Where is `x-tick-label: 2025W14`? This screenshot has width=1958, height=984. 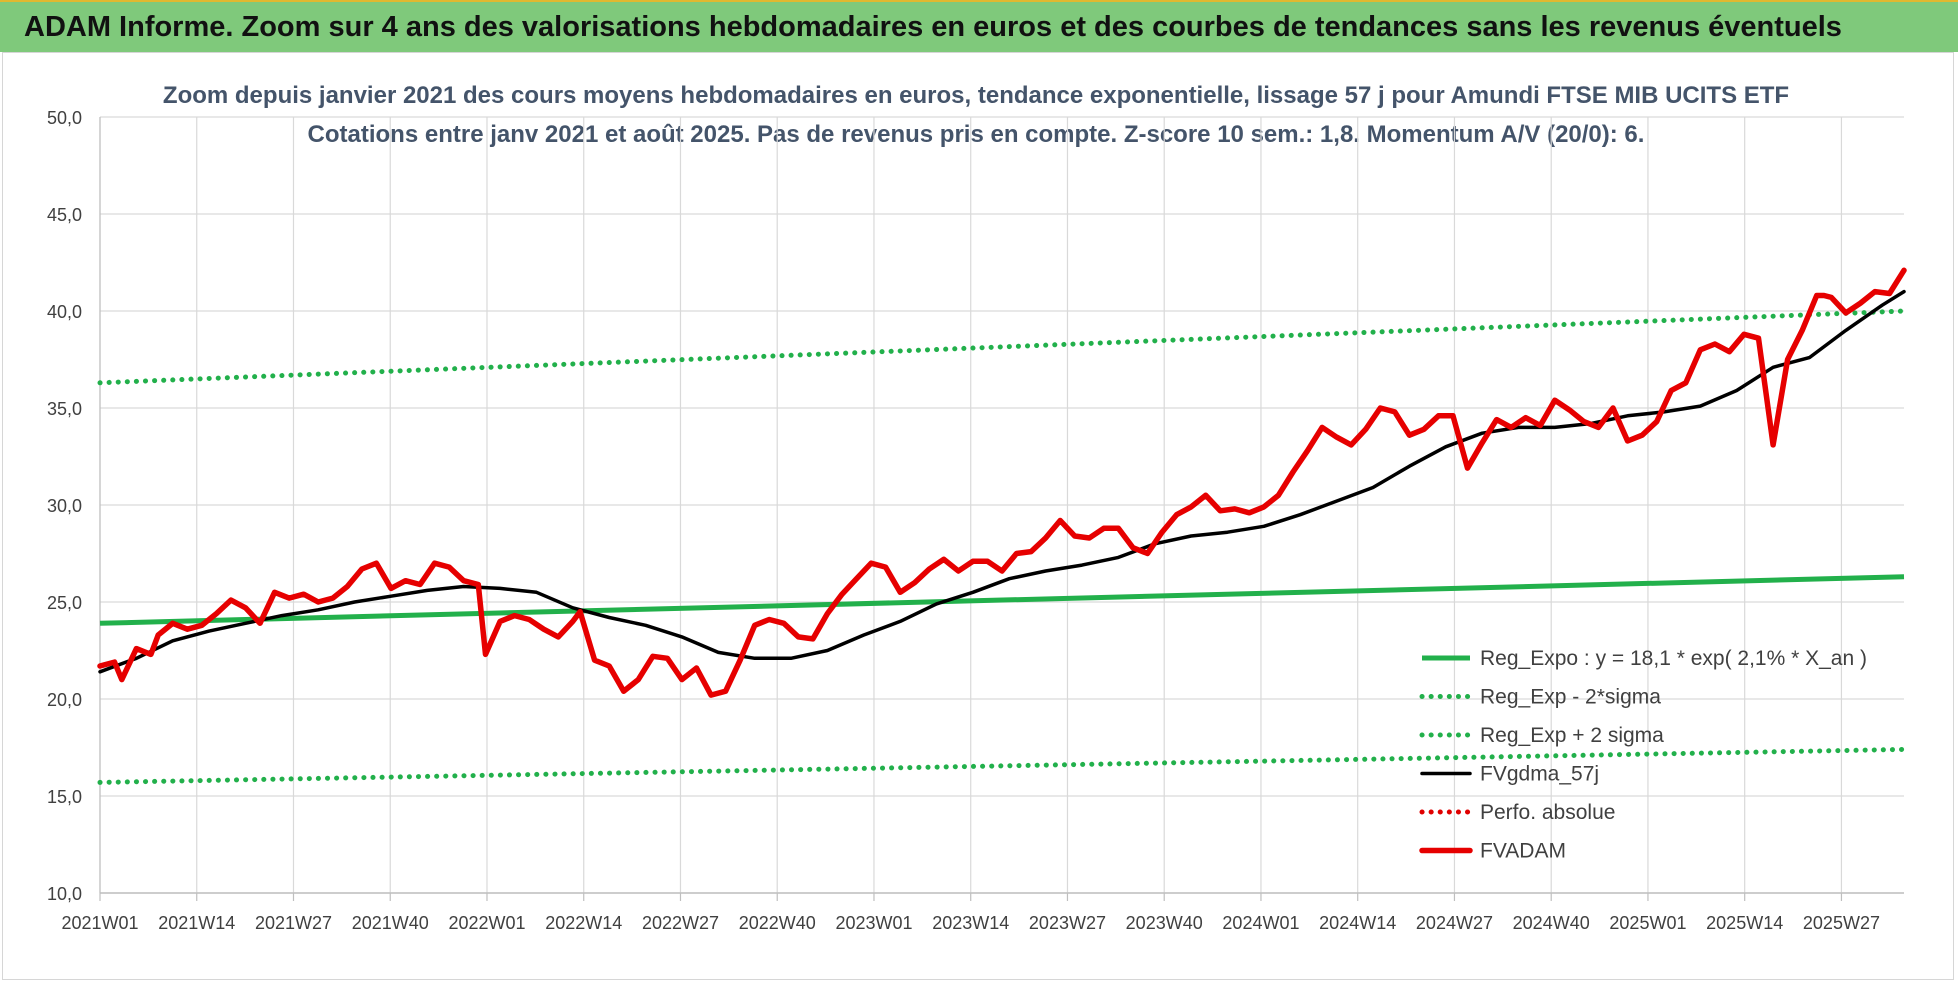
x-tick-label: 2025W14 is located at coordinates (1744, 923).